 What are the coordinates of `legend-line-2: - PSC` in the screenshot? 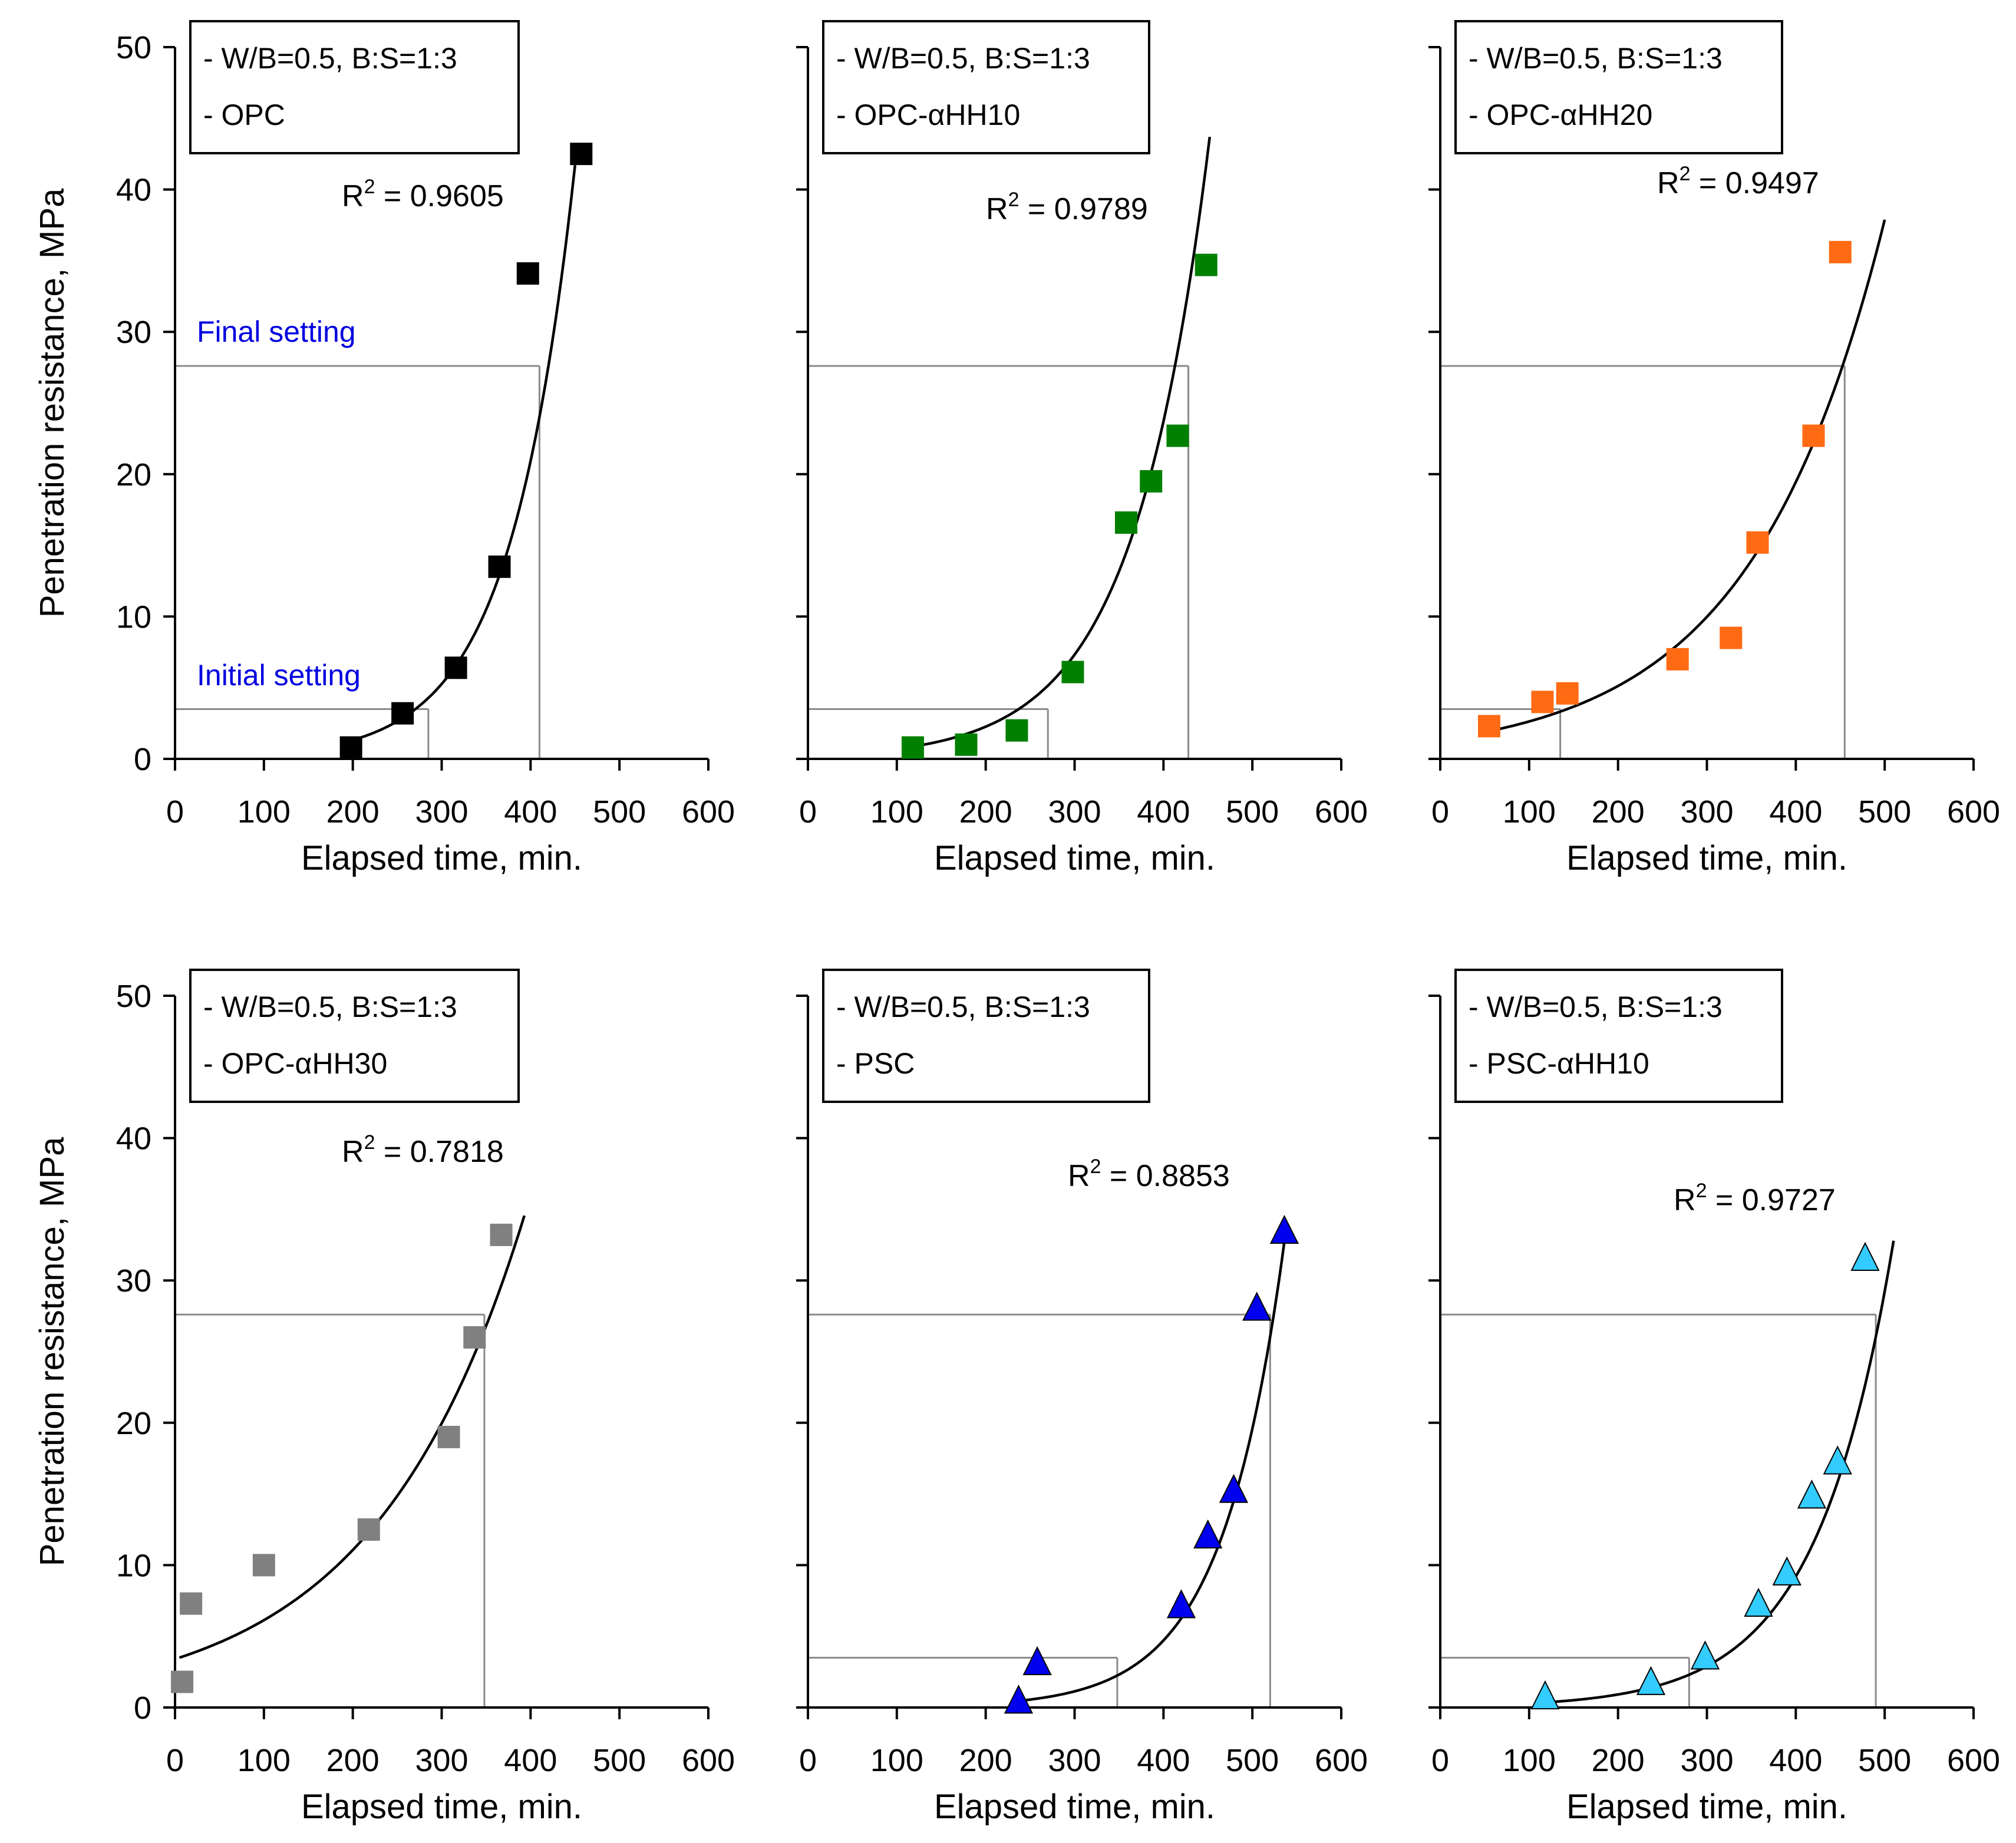 It's located at (876, 1064).